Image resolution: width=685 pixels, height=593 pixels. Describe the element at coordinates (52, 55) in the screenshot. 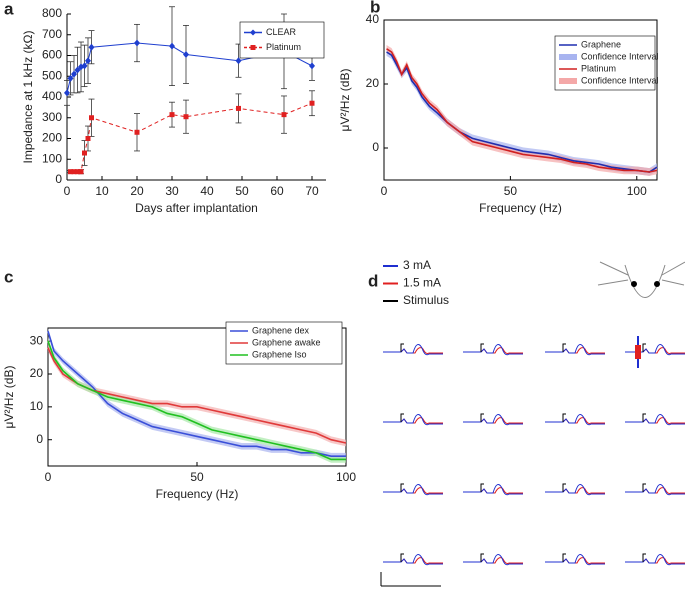

I see `y-tick-label: 600` at that location.